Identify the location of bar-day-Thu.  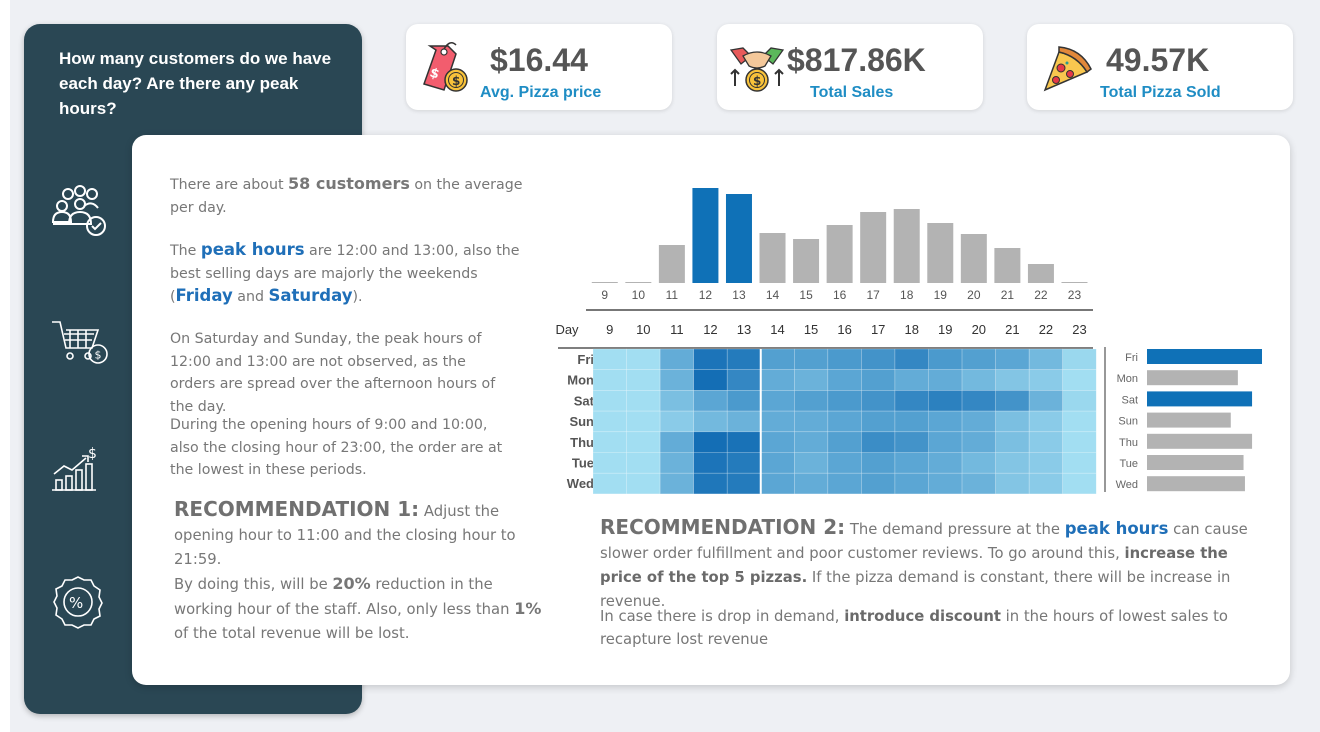
(1200, 441).